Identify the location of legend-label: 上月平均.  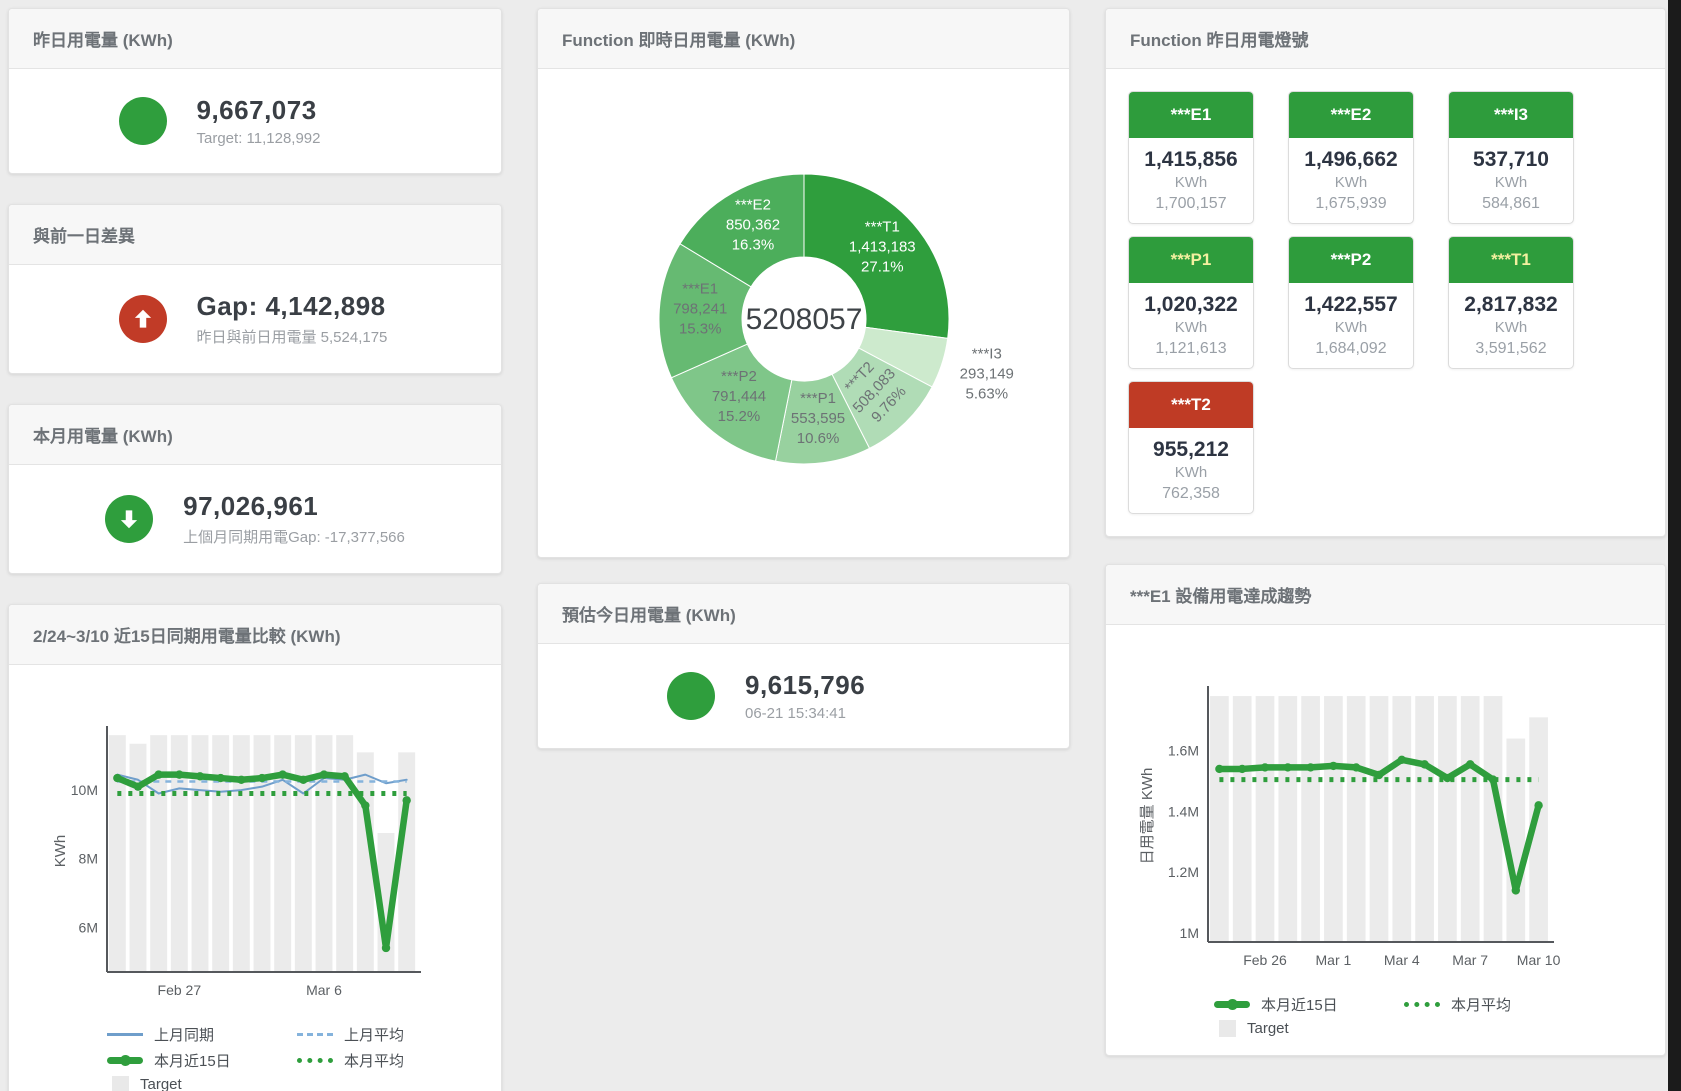
(374, 1035).